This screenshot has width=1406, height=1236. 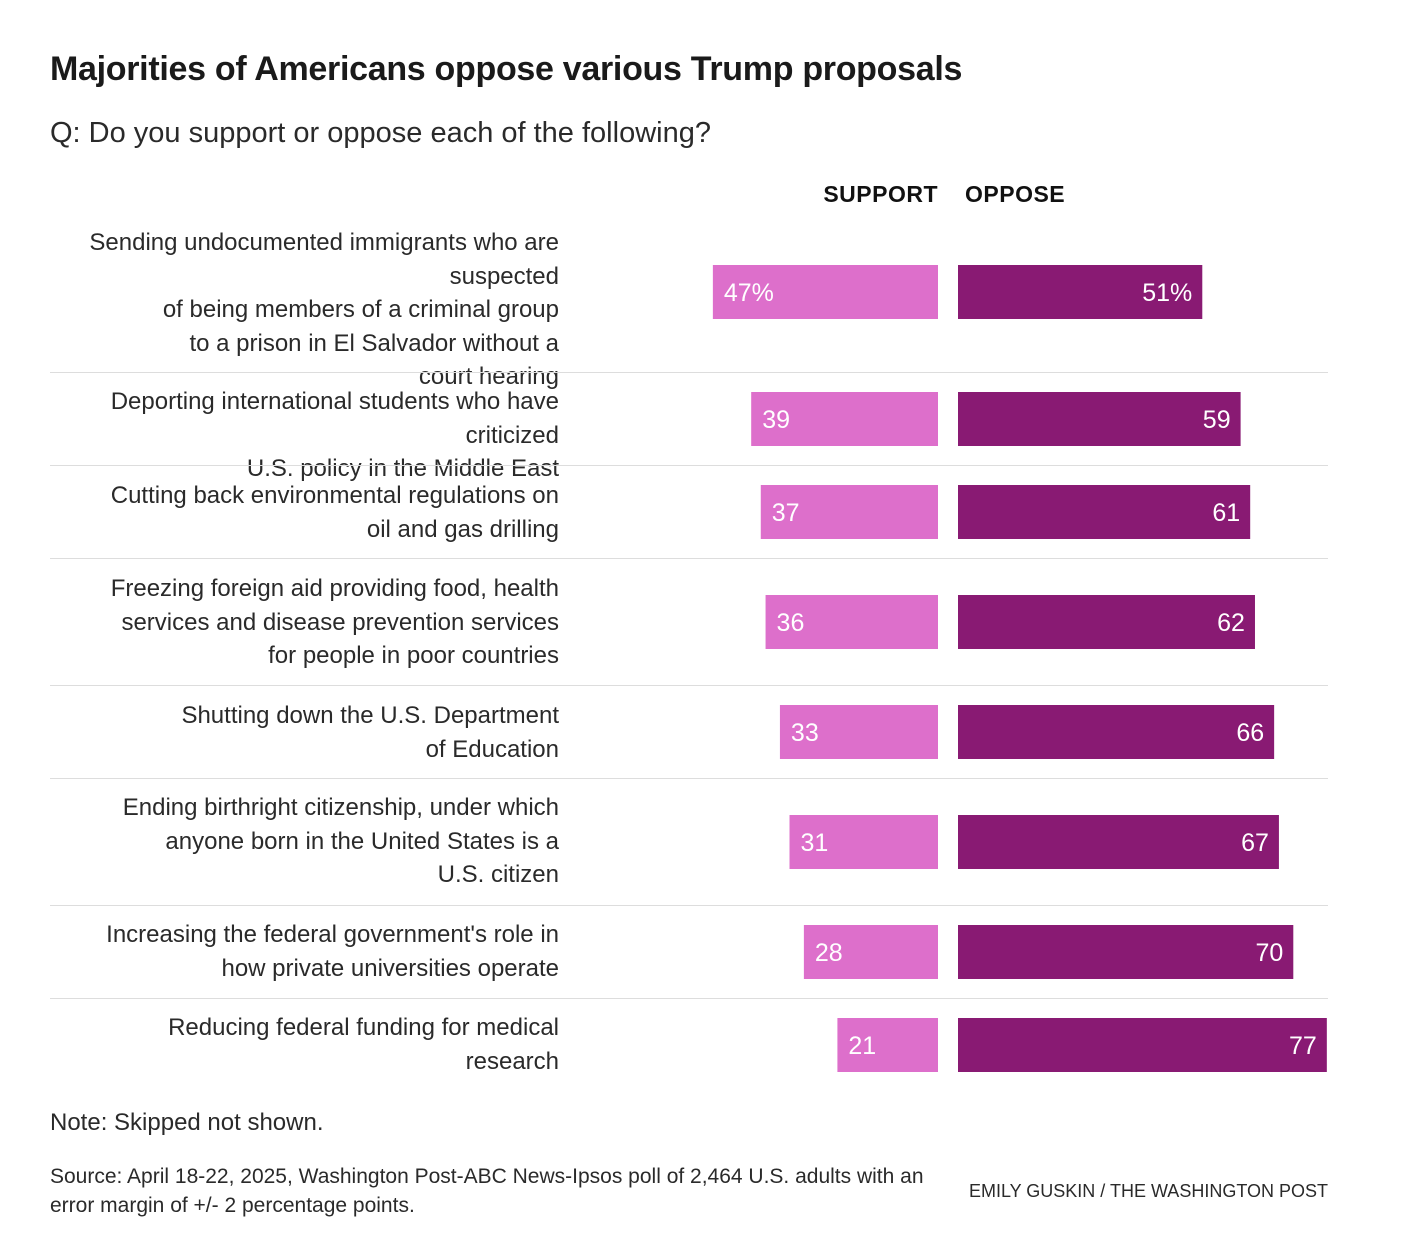 I want to click on support-value-label: 39, so click(x=776, y=420).